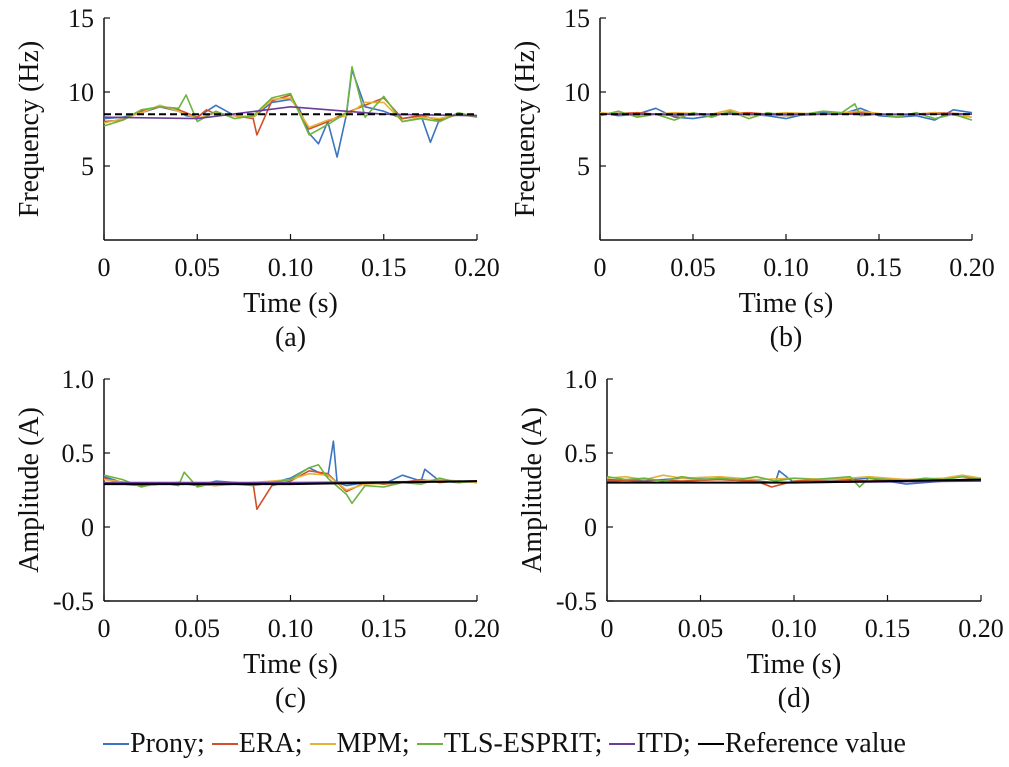 The width and height of the screenshot is (1009, 767). Describe the element at coordinates (663, 743) in the screenshot. I see `legend-label-itd: ITD;` at that location.